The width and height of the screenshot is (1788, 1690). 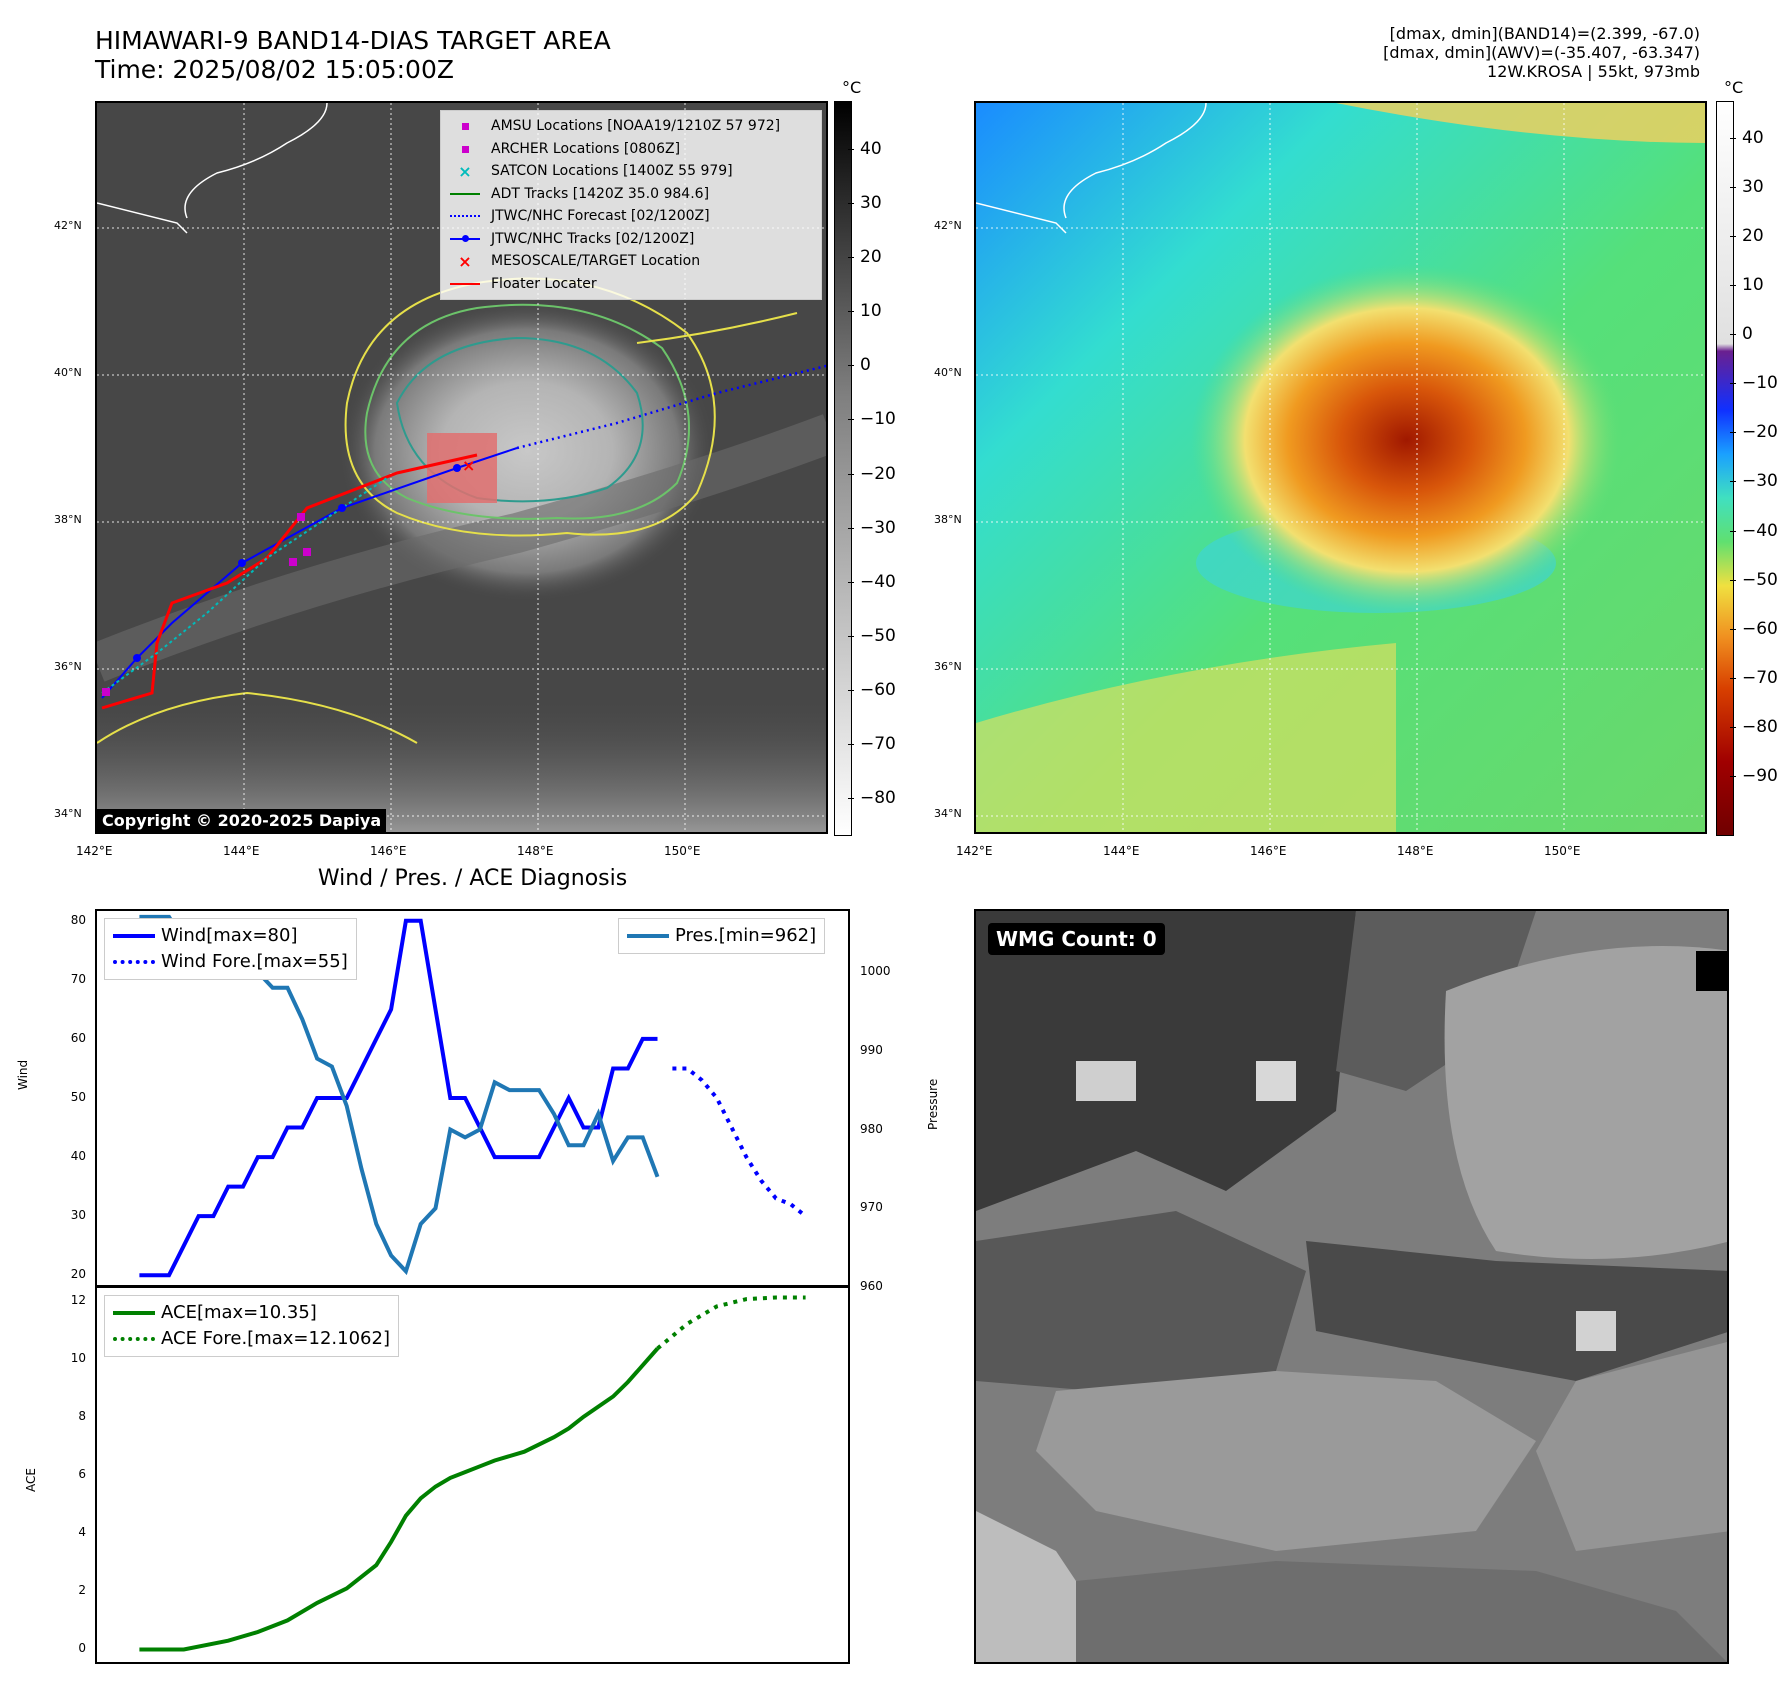 What do you see at coordinates (78, 1299) in the screenshot?
I see `y-tick-label: 12` at bounding box center [78, 1299].